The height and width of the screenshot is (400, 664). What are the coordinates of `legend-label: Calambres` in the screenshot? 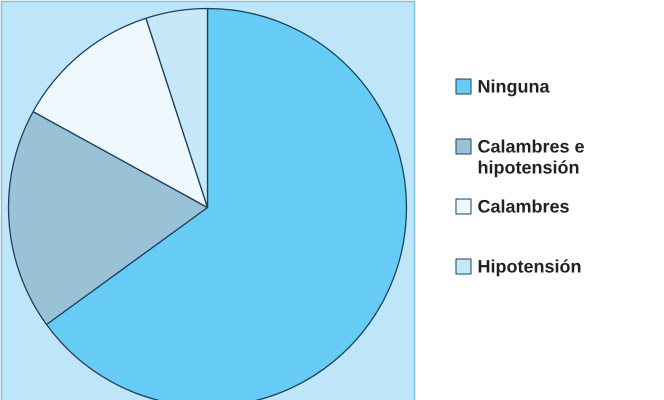 It's located at (524, 206).